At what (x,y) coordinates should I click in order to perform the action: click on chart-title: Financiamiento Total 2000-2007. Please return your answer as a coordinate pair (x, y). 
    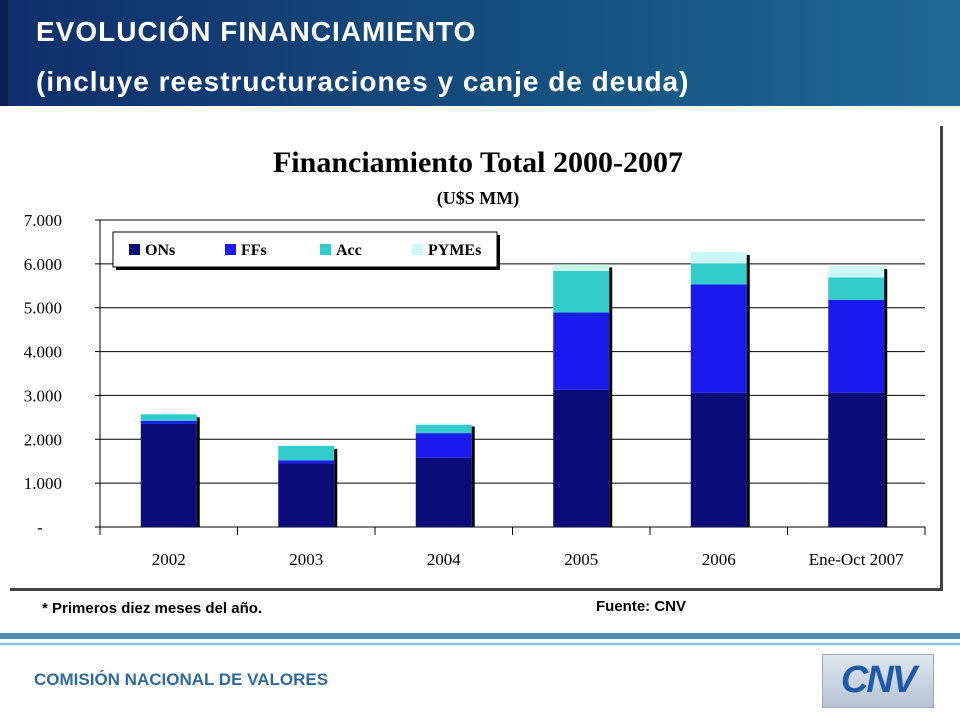
    Looking at the image, I should click on (478, 162).